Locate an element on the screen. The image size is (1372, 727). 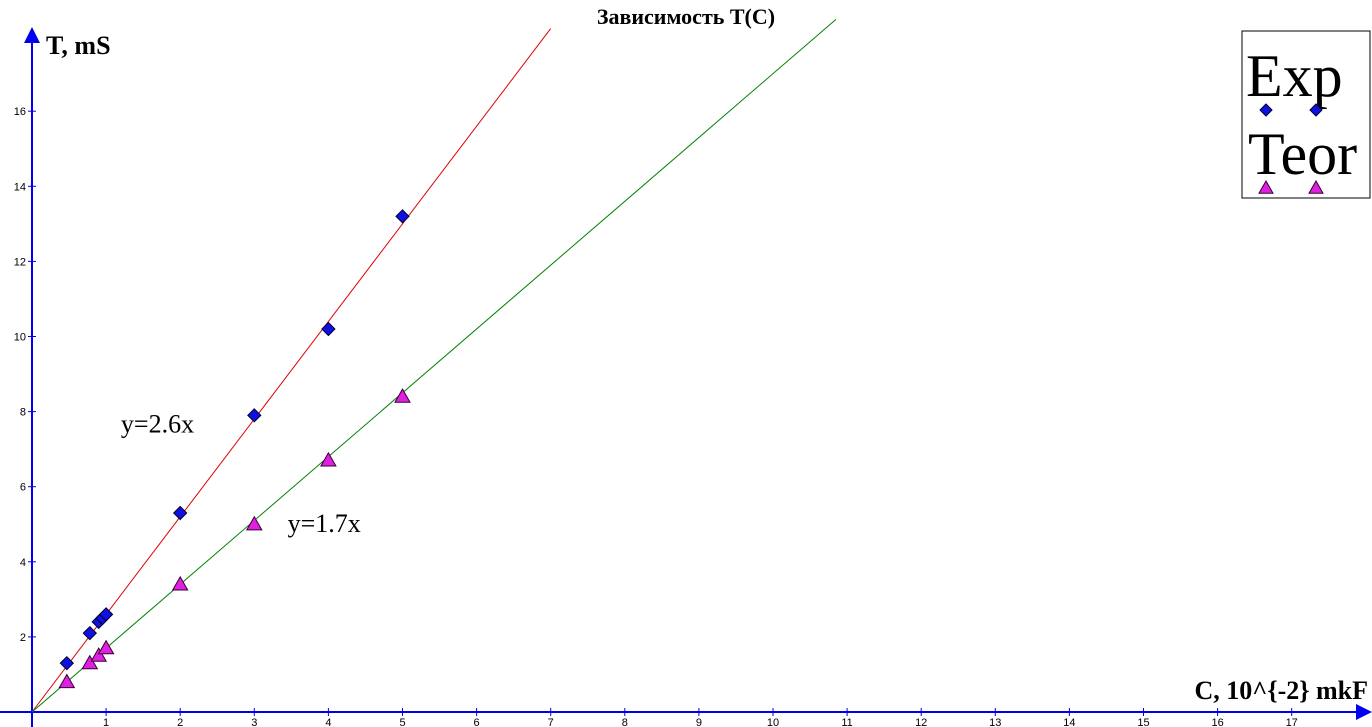
y-tick-label: 12 is located at coordinates (20, 262).